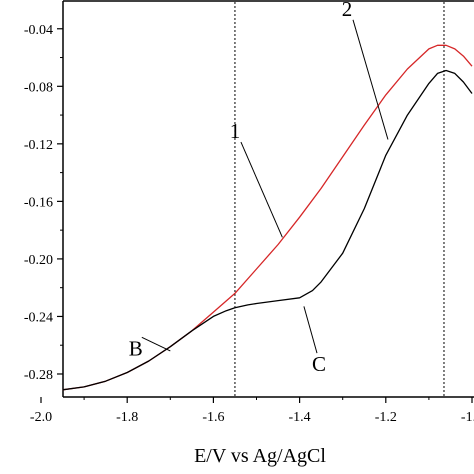 The height and width of the screenshot is (474, 474). I want to click on y-tick-label: -0.20, so click(38, 260).